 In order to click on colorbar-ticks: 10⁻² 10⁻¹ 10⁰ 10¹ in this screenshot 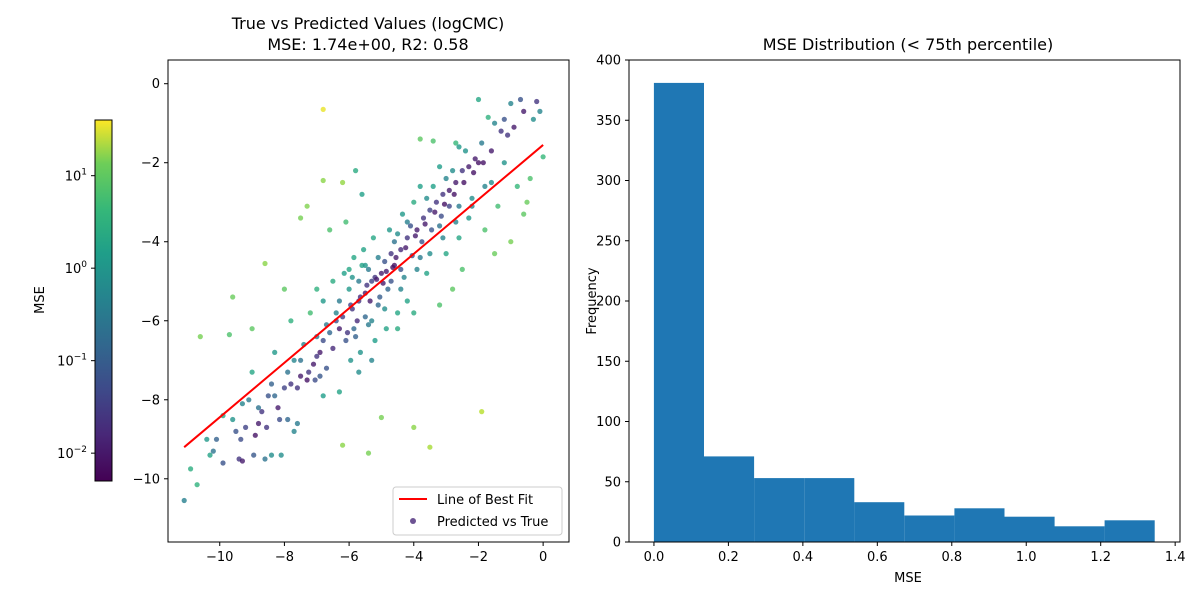, I will do `click(76, 315)`.